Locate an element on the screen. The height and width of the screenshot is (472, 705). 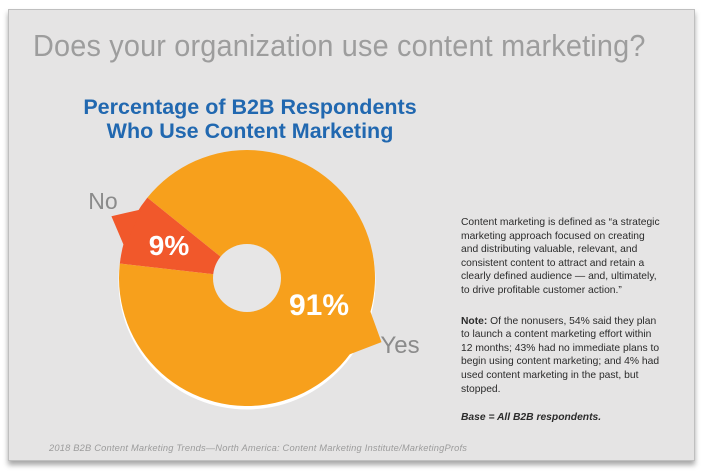
slice-label-no: No is located at coordinates (103, 201).